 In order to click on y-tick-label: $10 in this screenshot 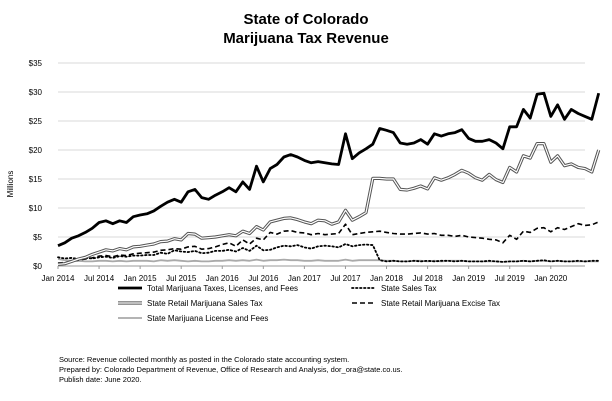, I will do `click(36, 208)`.